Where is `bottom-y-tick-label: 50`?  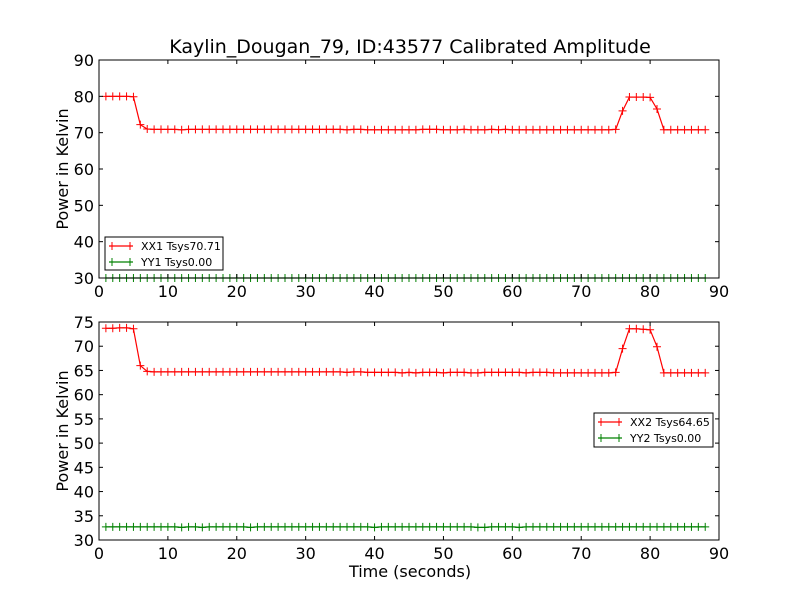 bottom-y-tick-label: 50 is located at coordinates (84, 443).